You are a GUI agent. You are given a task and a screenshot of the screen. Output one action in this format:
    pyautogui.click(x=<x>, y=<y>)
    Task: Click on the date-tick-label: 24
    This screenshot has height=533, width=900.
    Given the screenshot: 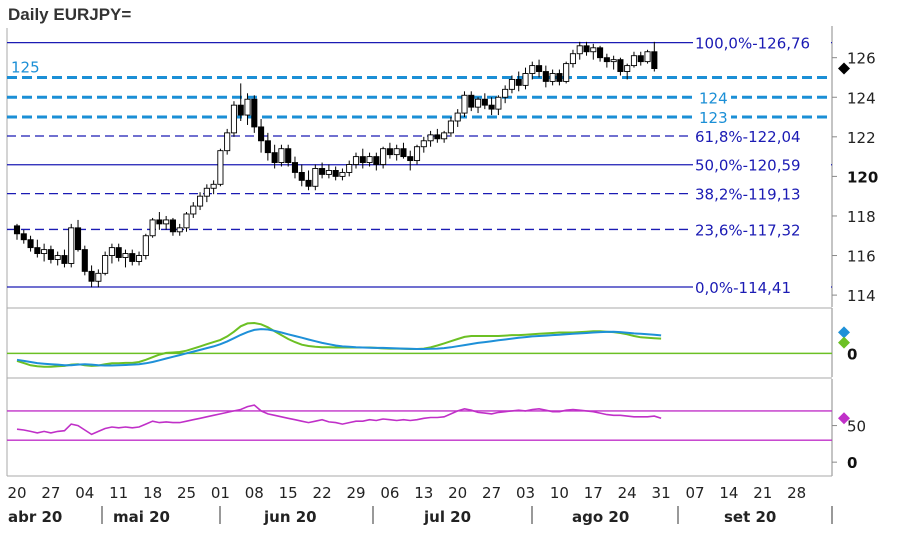 What is the action you would take?
    pyautogui.click(x=627, y=493)
    